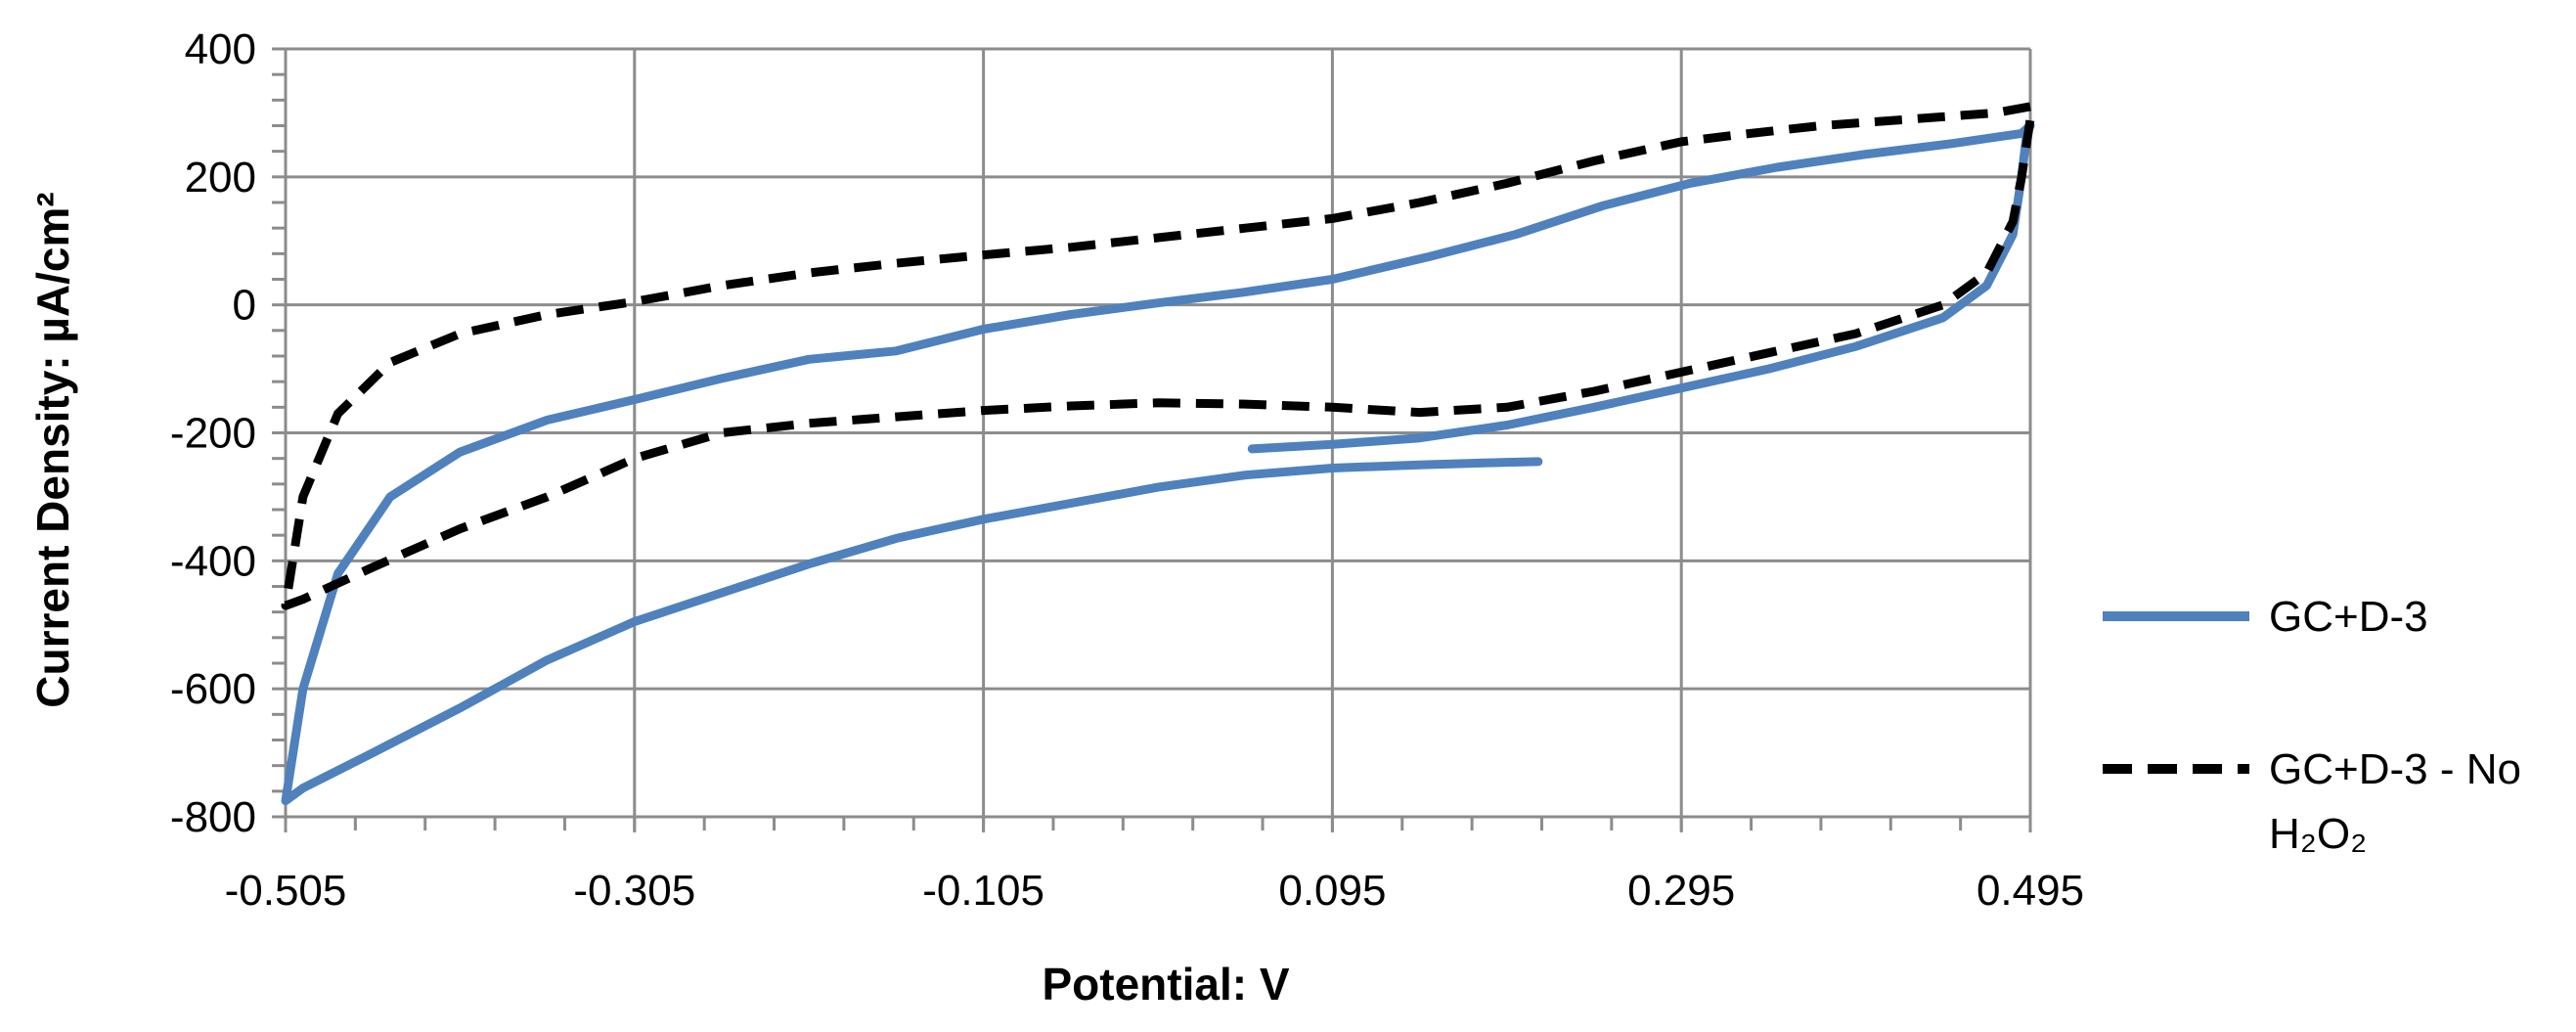  Describe the element at coordinates (53, 449) in the screenshot. I see `y-axis-title: Current Density: µA/cm²` at that location.